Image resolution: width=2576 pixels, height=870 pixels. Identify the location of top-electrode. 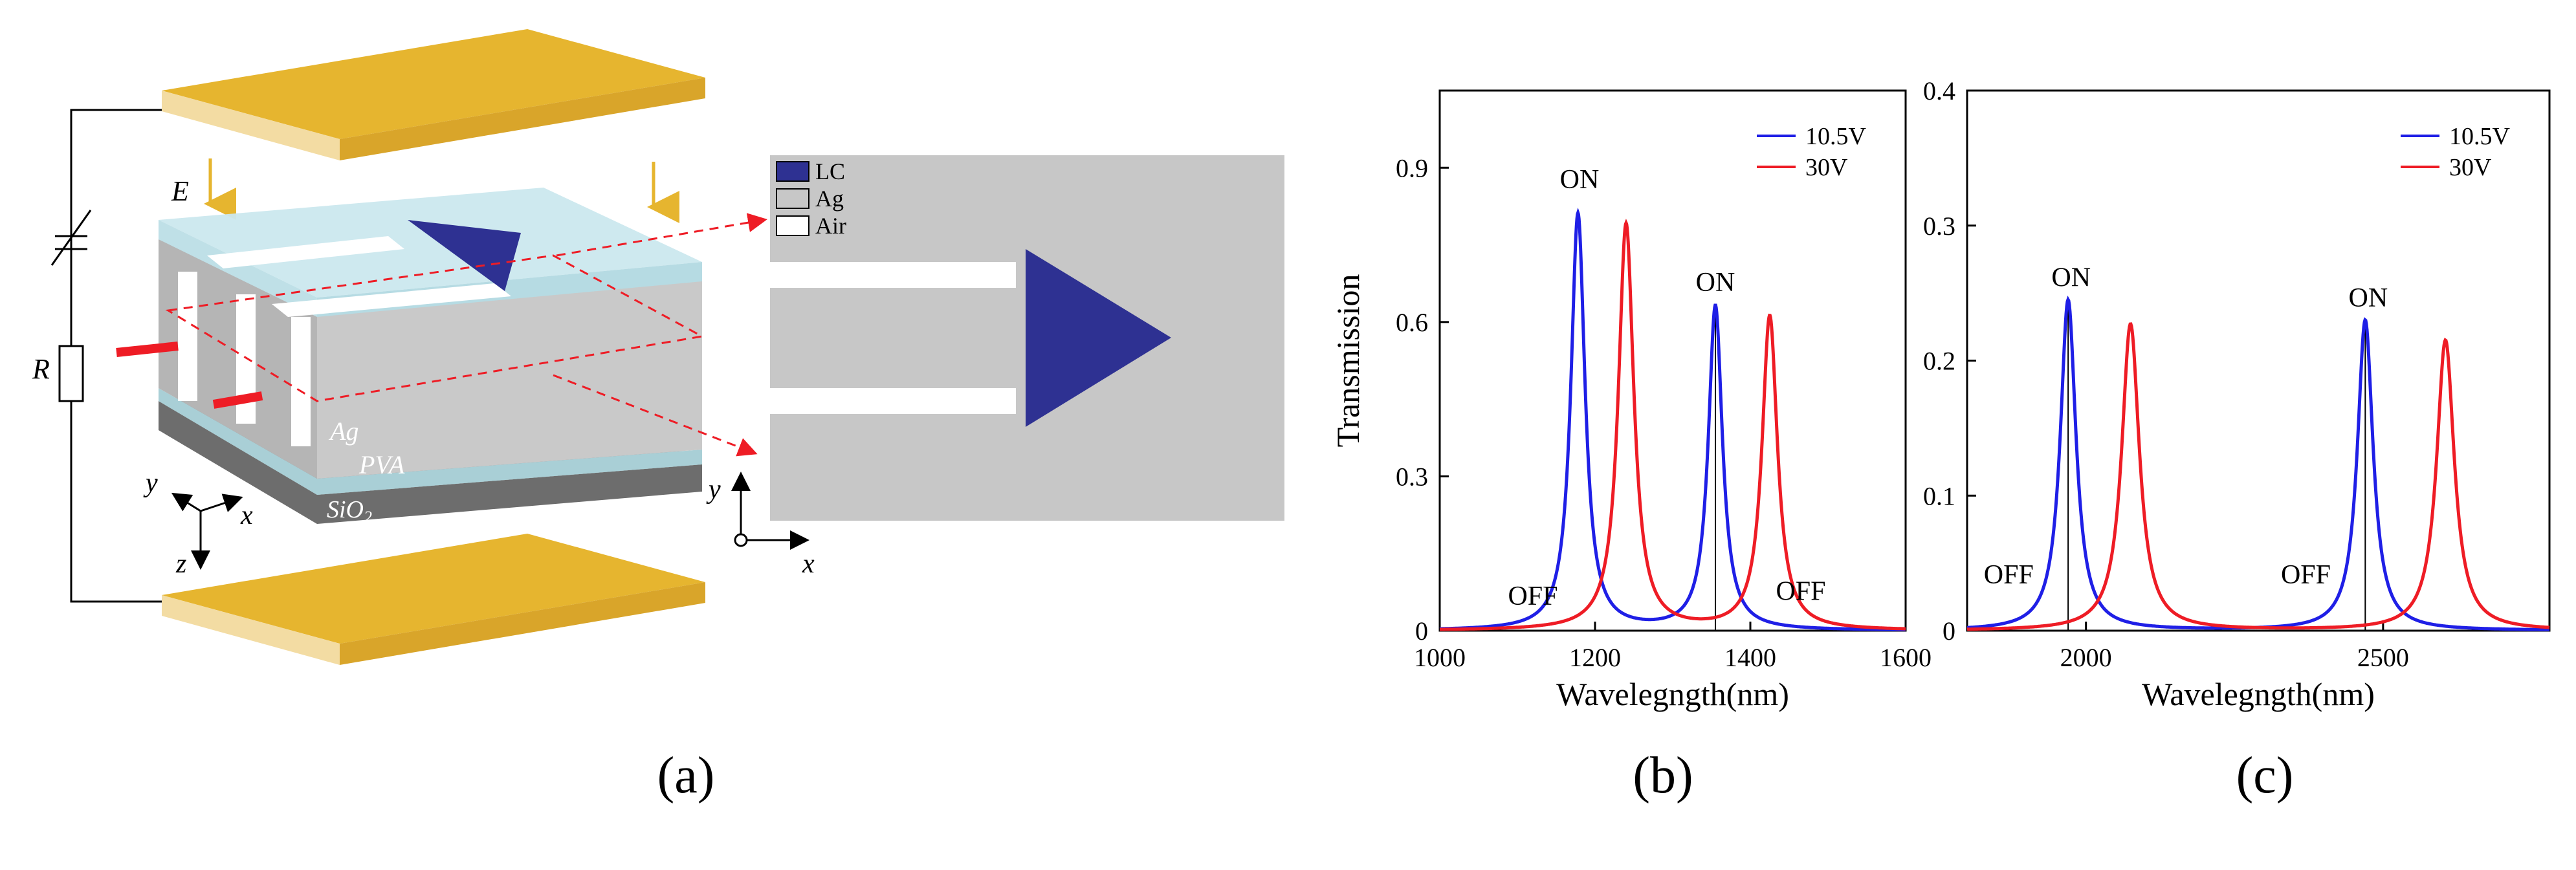
(434, 94).